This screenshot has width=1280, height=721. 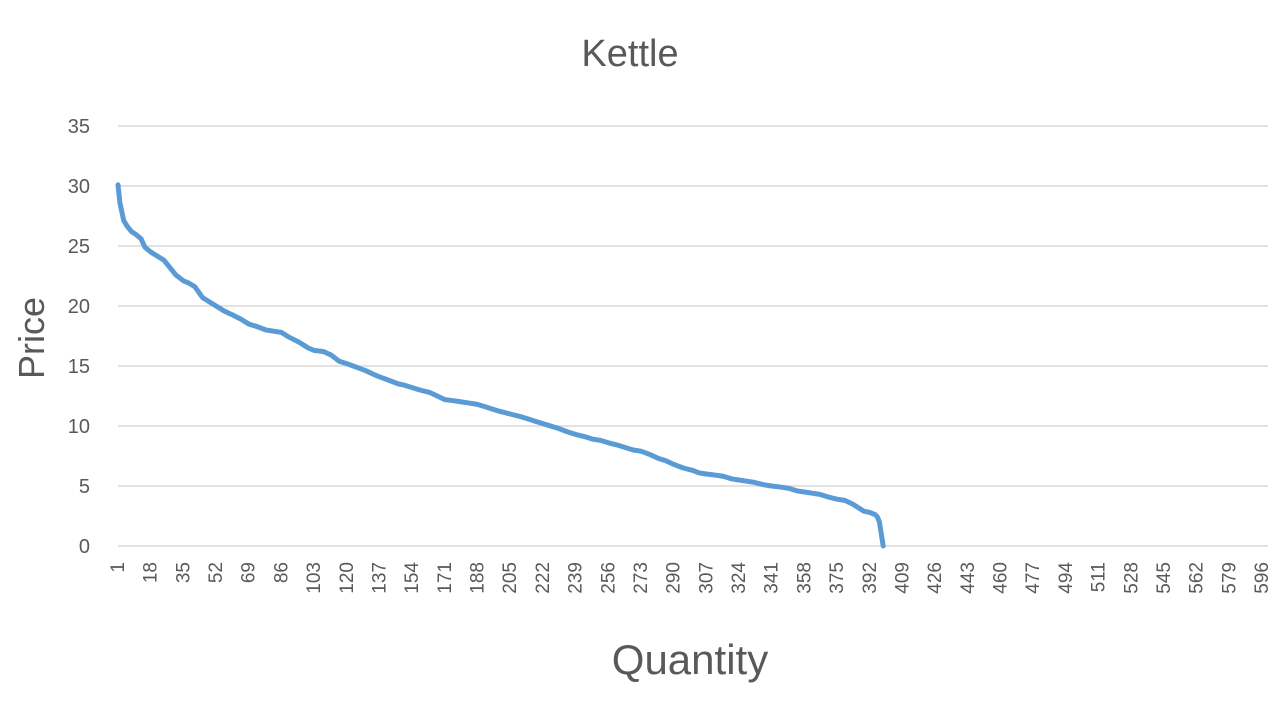 What do you see at coordinates (79, 427) in the screenshot?
I see `y-tick-label: 10` at bounding box center [79, 427].